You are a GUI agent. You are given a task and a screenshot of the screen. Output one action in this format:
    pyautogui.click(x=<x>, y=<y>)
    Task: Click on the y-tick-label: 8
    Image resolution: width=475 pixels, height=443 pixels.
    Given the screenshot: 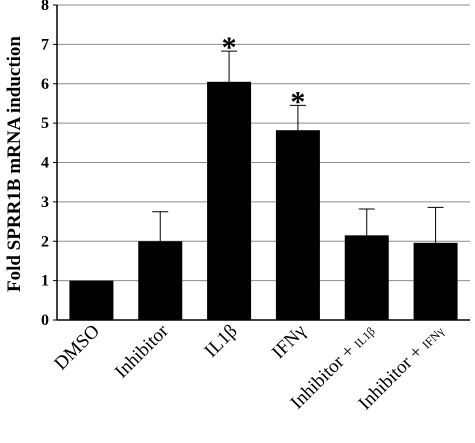 What is the action you would take?
    pyautogui.click(x=45, y=7)
    